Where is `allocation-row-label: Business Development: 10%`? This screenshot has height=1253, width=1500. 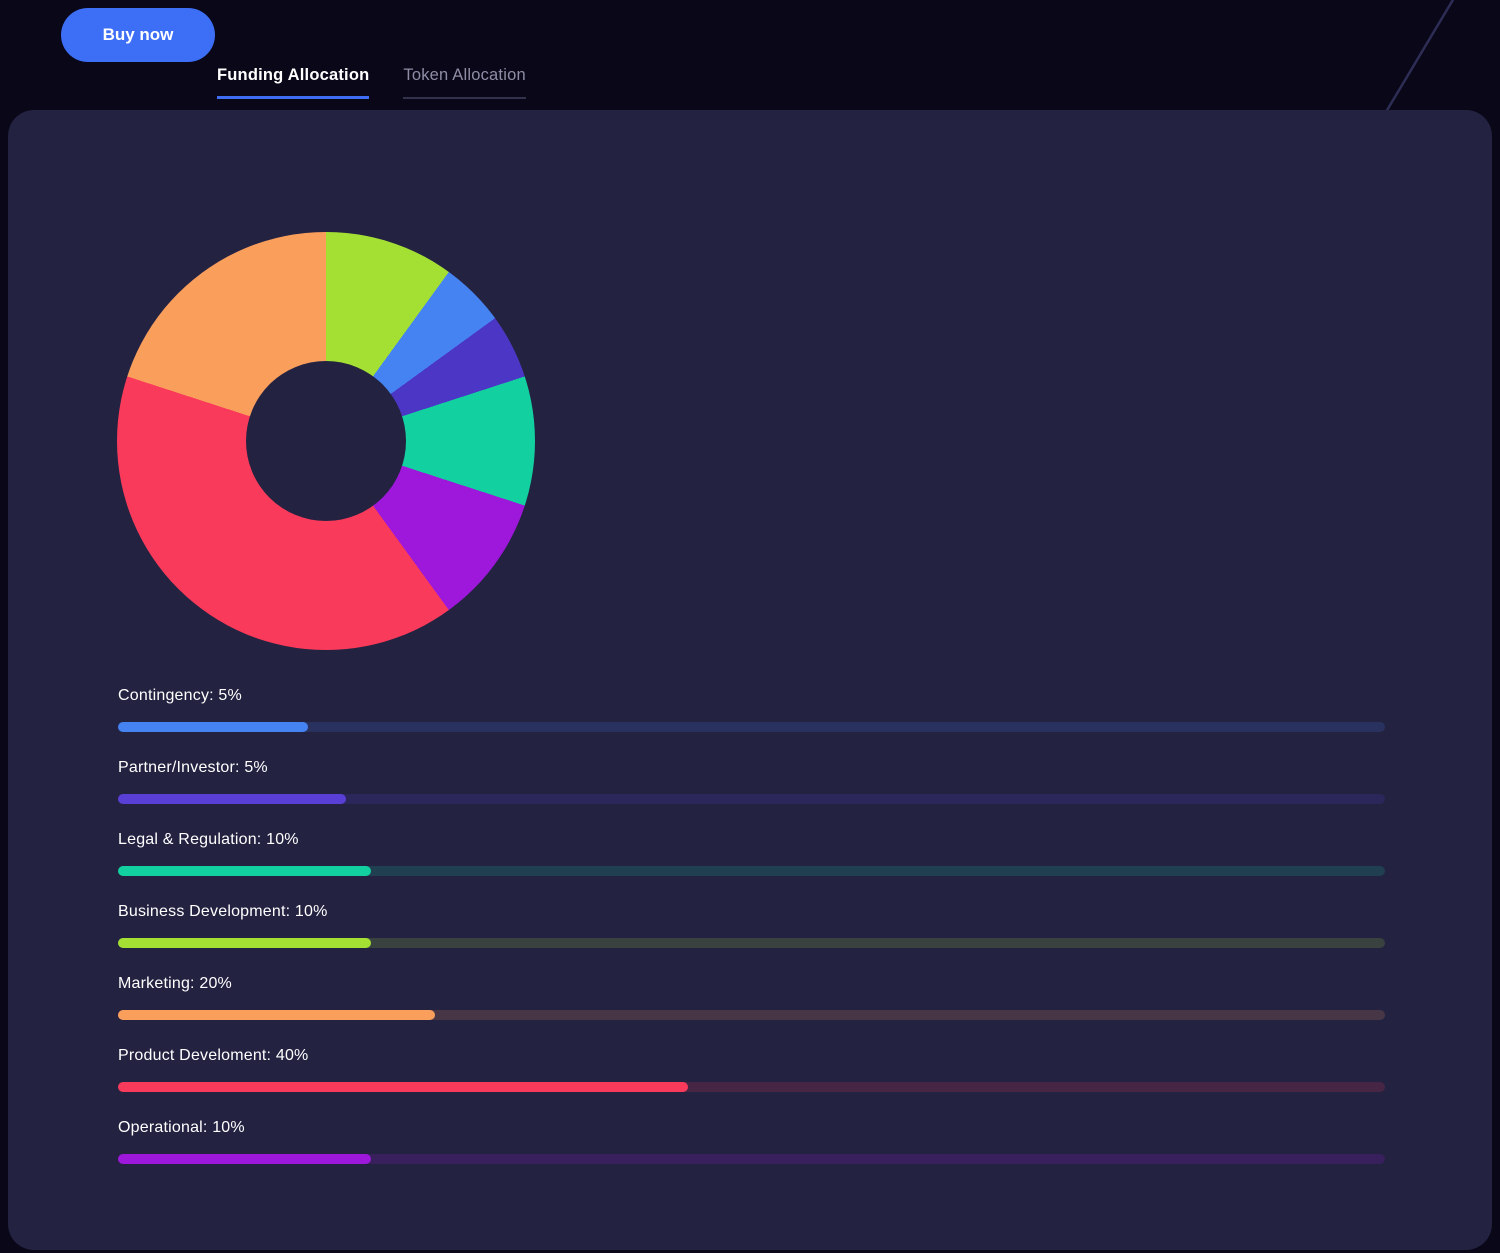 allocation-row-label: Business Development: 10% is located at coordinates (223, 911).